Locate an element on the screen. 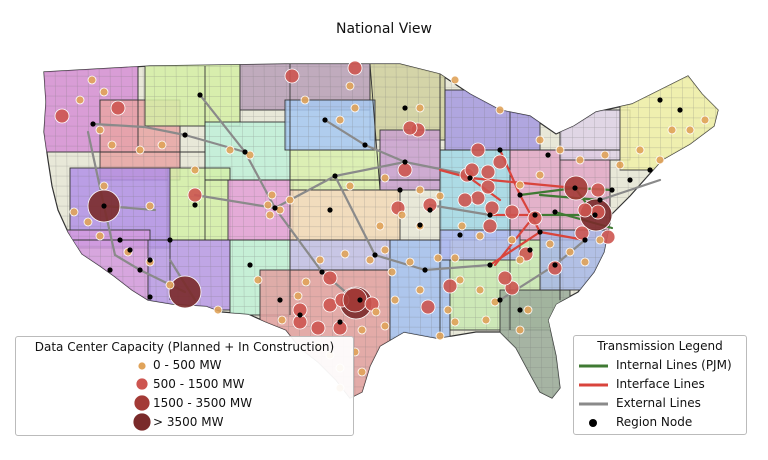 The width and height of the screenshot is (768, 460). dc-xlarge-swatch is located at coordinates (142, 422).